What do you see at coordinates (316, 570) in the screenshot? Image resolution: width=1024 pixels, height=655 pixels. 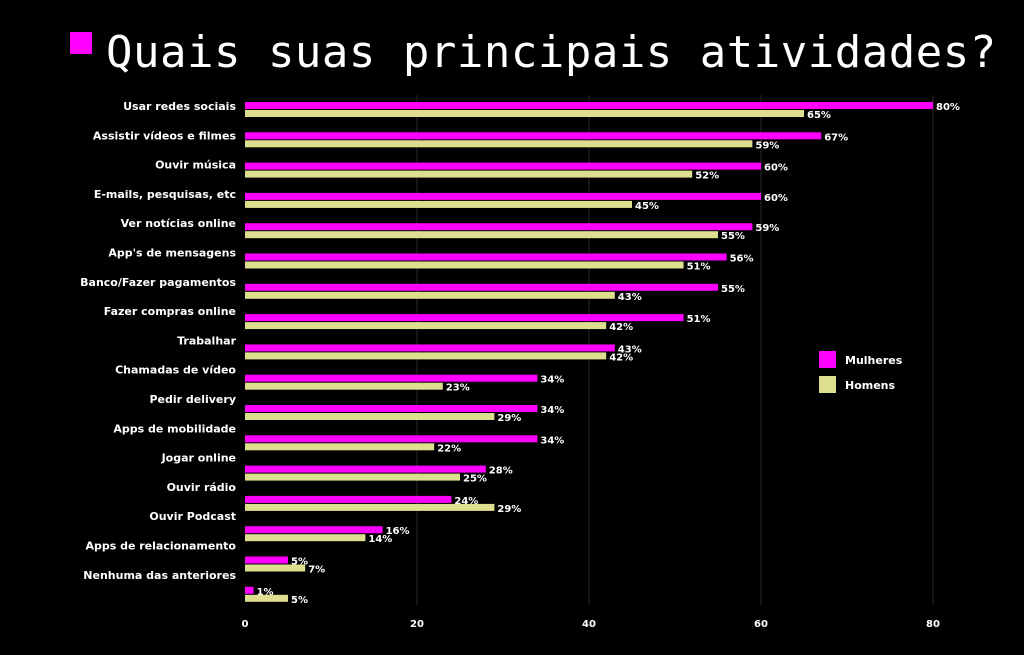 I see `value-label-homens-15: 7%` at bounding box center [316, 570].